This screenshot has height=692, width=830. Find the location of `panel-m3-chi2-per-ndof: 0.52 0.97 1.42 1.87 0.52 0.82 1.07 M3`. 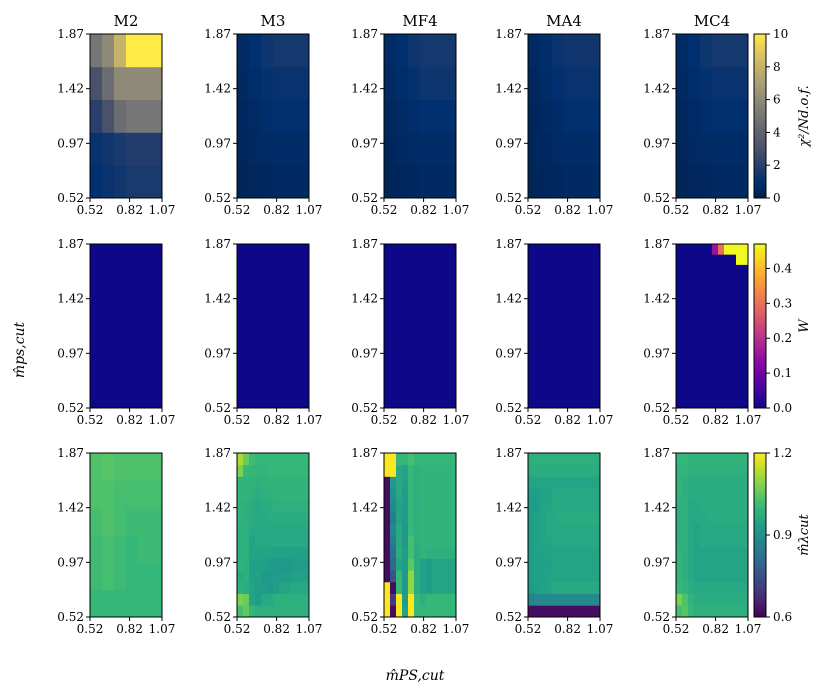

panel-m3-chi2-per-ndof: 0.52 0.97 1.42 1.87 0.52 0.82 1.07 M3 is located at coordinates (263, 114).